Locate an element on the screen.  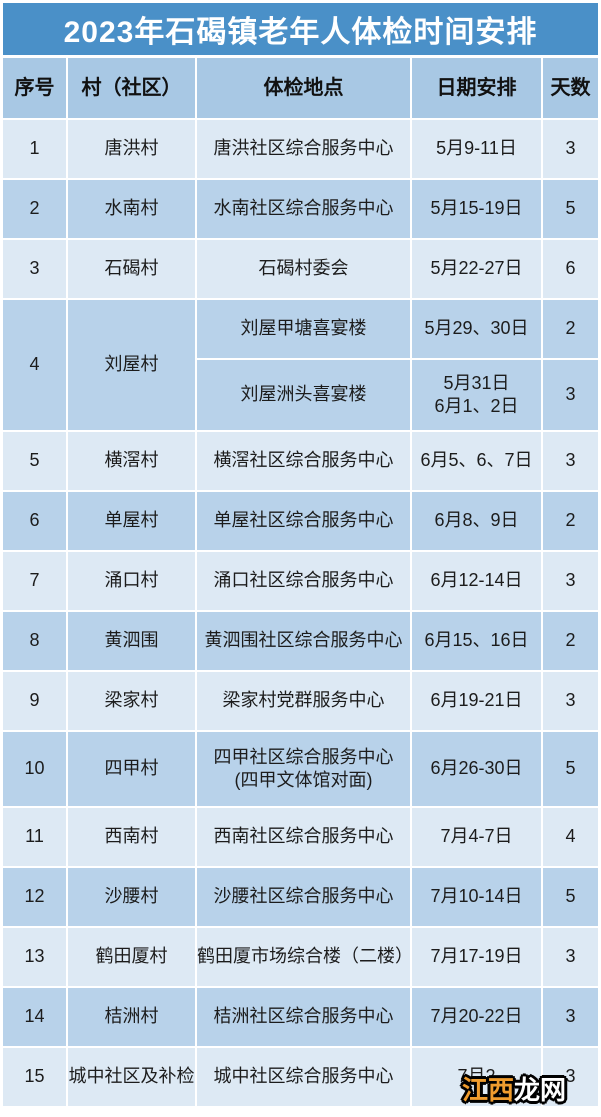
column-header-date: 日期安排 is located at coordinates (476, 88).